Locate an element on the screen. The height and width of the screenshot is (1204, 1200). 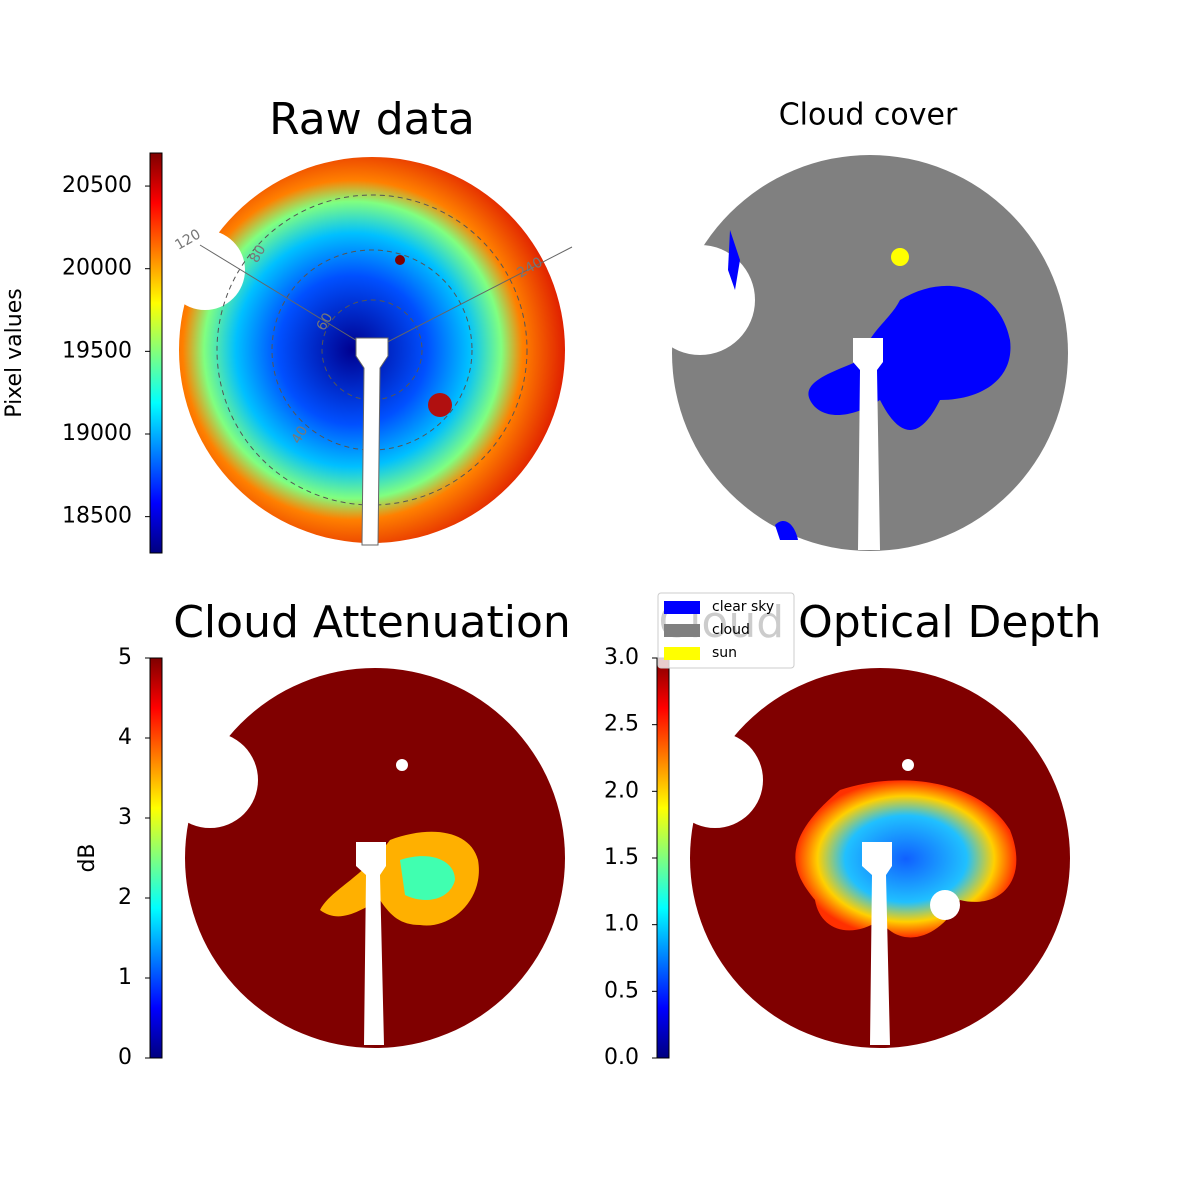
colorbar-tick-label: 20500 is located at coordinates (97, 185).